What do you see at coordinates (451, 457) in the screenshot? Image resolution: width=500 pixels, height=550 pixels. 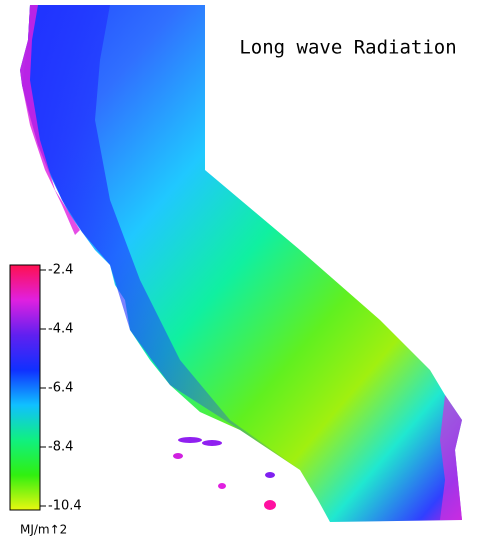 I see `south-edge` at bounding box center [451, 457].